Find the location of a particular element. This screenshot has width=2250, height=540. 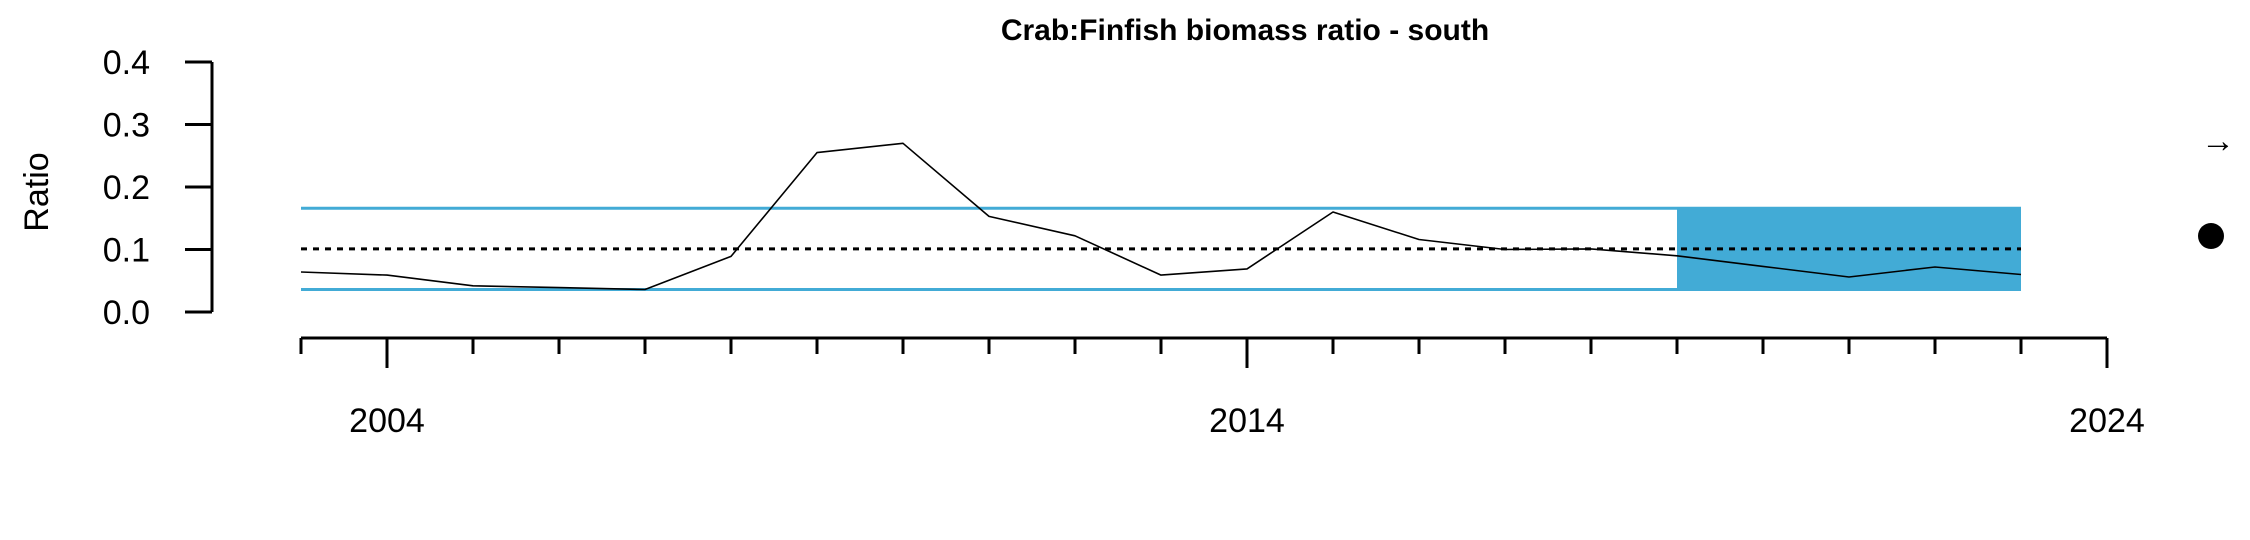

x-tick-label: 2014 is located at coordinates (1247, 421).